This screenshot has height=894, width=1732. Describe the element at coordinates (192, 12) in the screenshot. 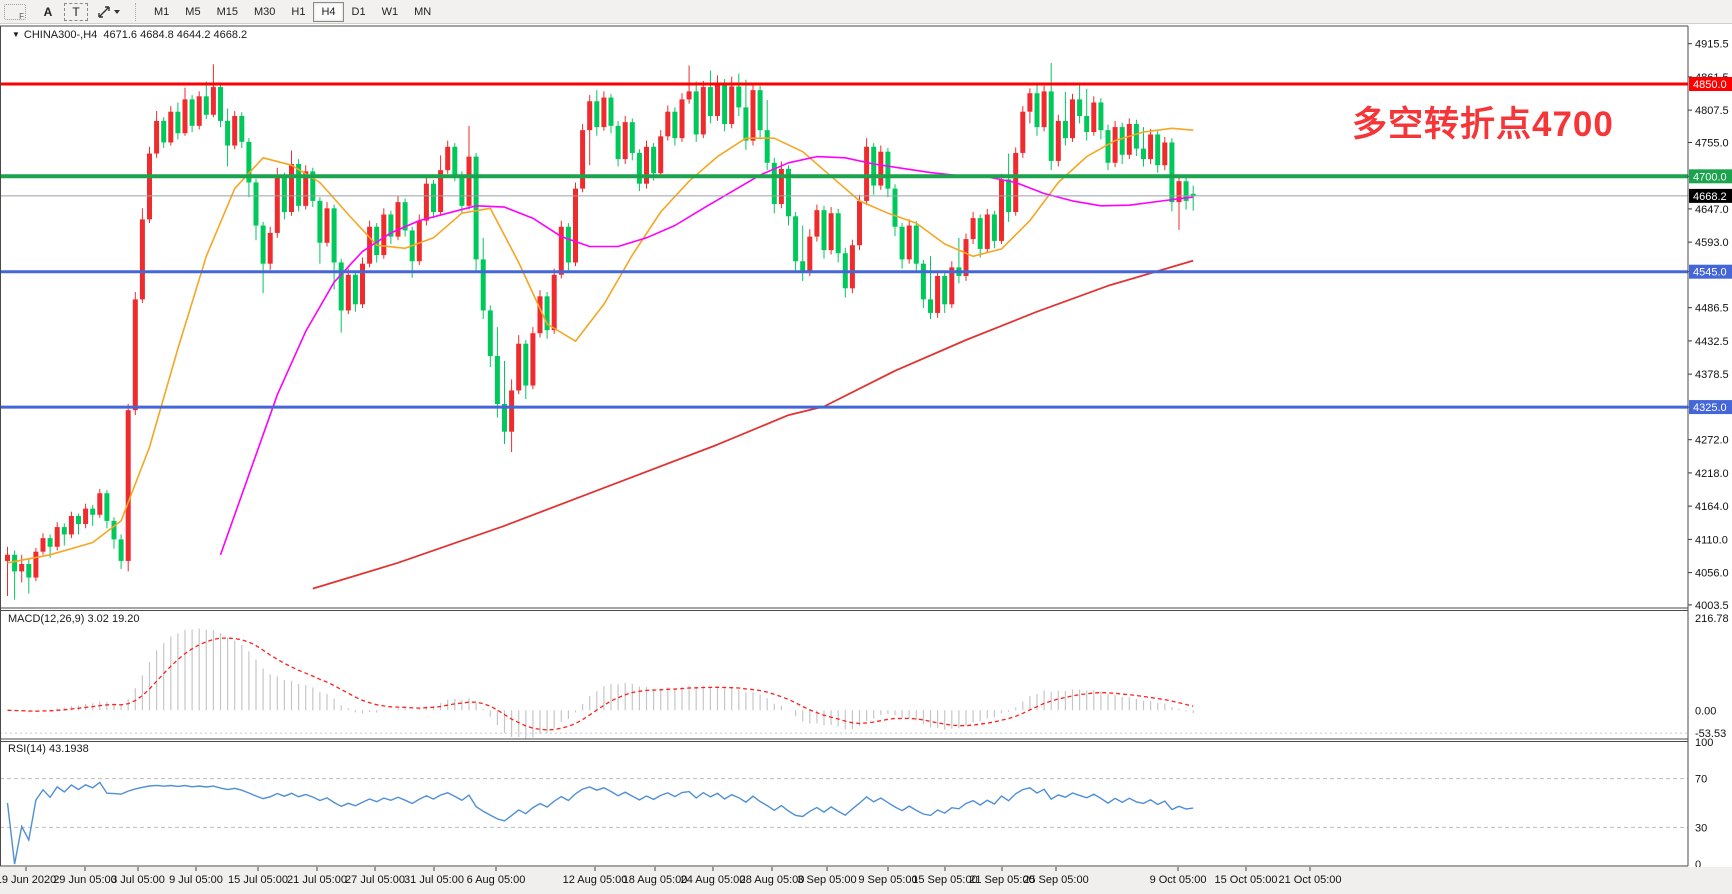

I see `timeframe-M5: M5` at that location.